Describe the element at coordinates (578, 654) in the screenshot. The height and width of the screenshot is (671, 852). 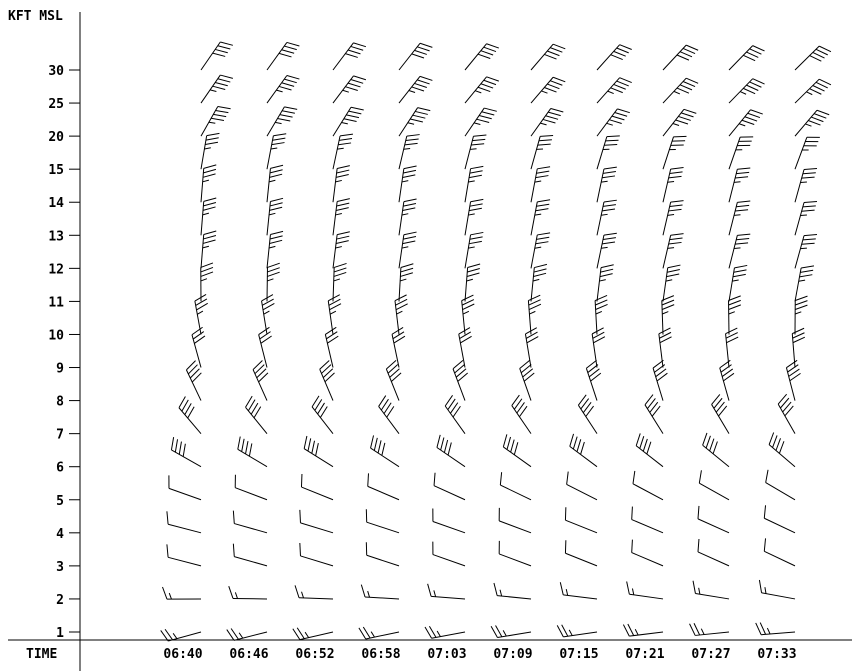
I see `x-tick-label: 07:15` at that location.